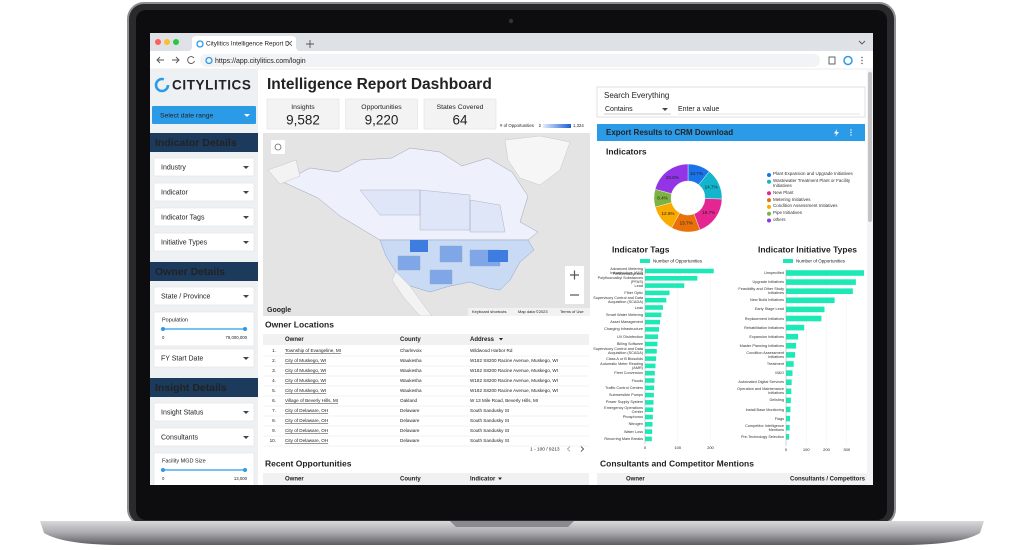 Image resolution: width=1024 pixels, height=550 pixels. I want to click on category-label: Floods, so click(637, 380).